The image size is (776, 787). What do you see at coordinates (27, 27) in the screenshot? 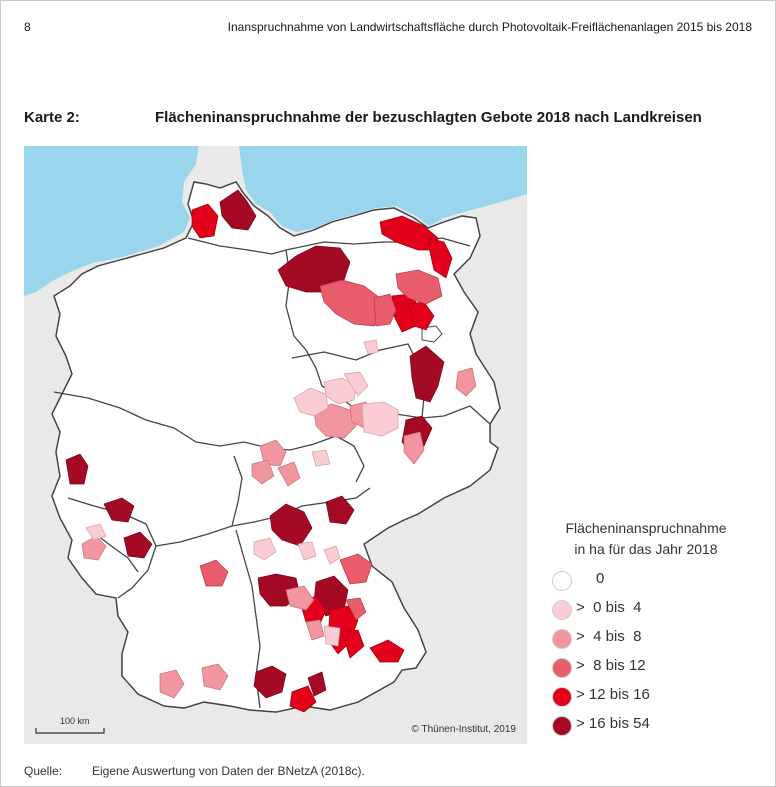
I see `page-number: 8` at bounding box center [27, 27].